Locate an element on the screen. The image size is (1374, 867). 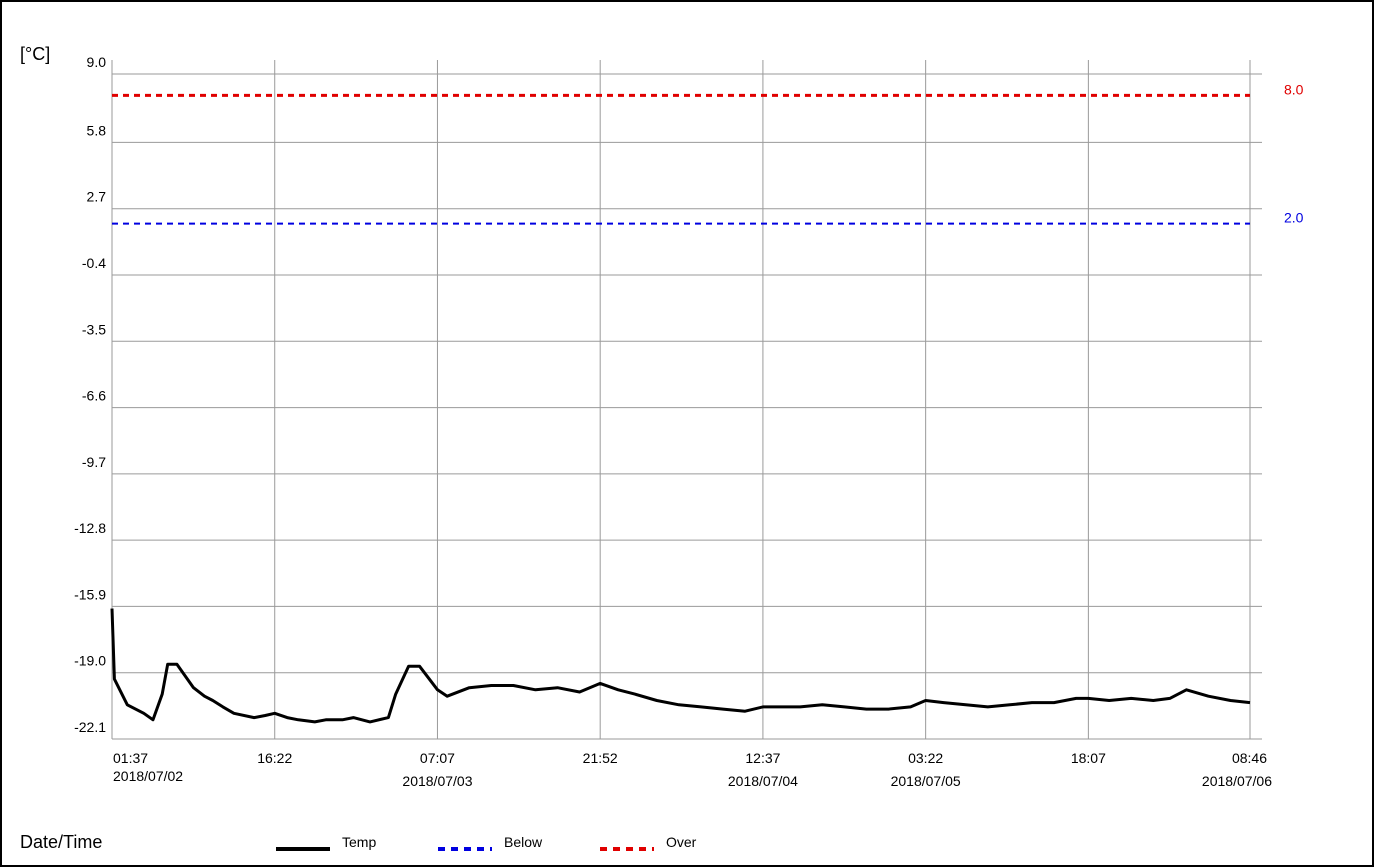
x-tick-date: 2018/07/05 is located at coordinates (926, 781).